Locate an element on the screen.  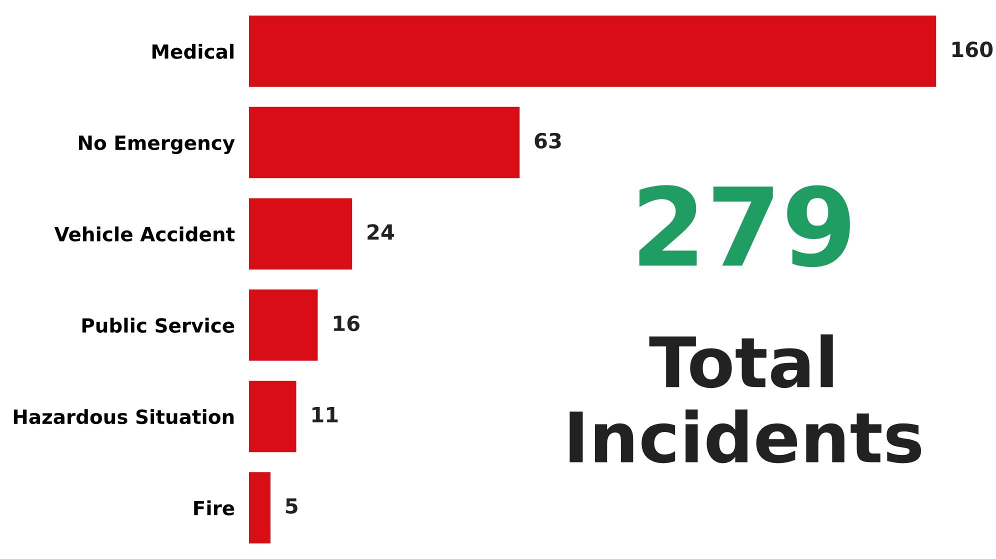
annotation: 279 is located at coordinates (744, 226).